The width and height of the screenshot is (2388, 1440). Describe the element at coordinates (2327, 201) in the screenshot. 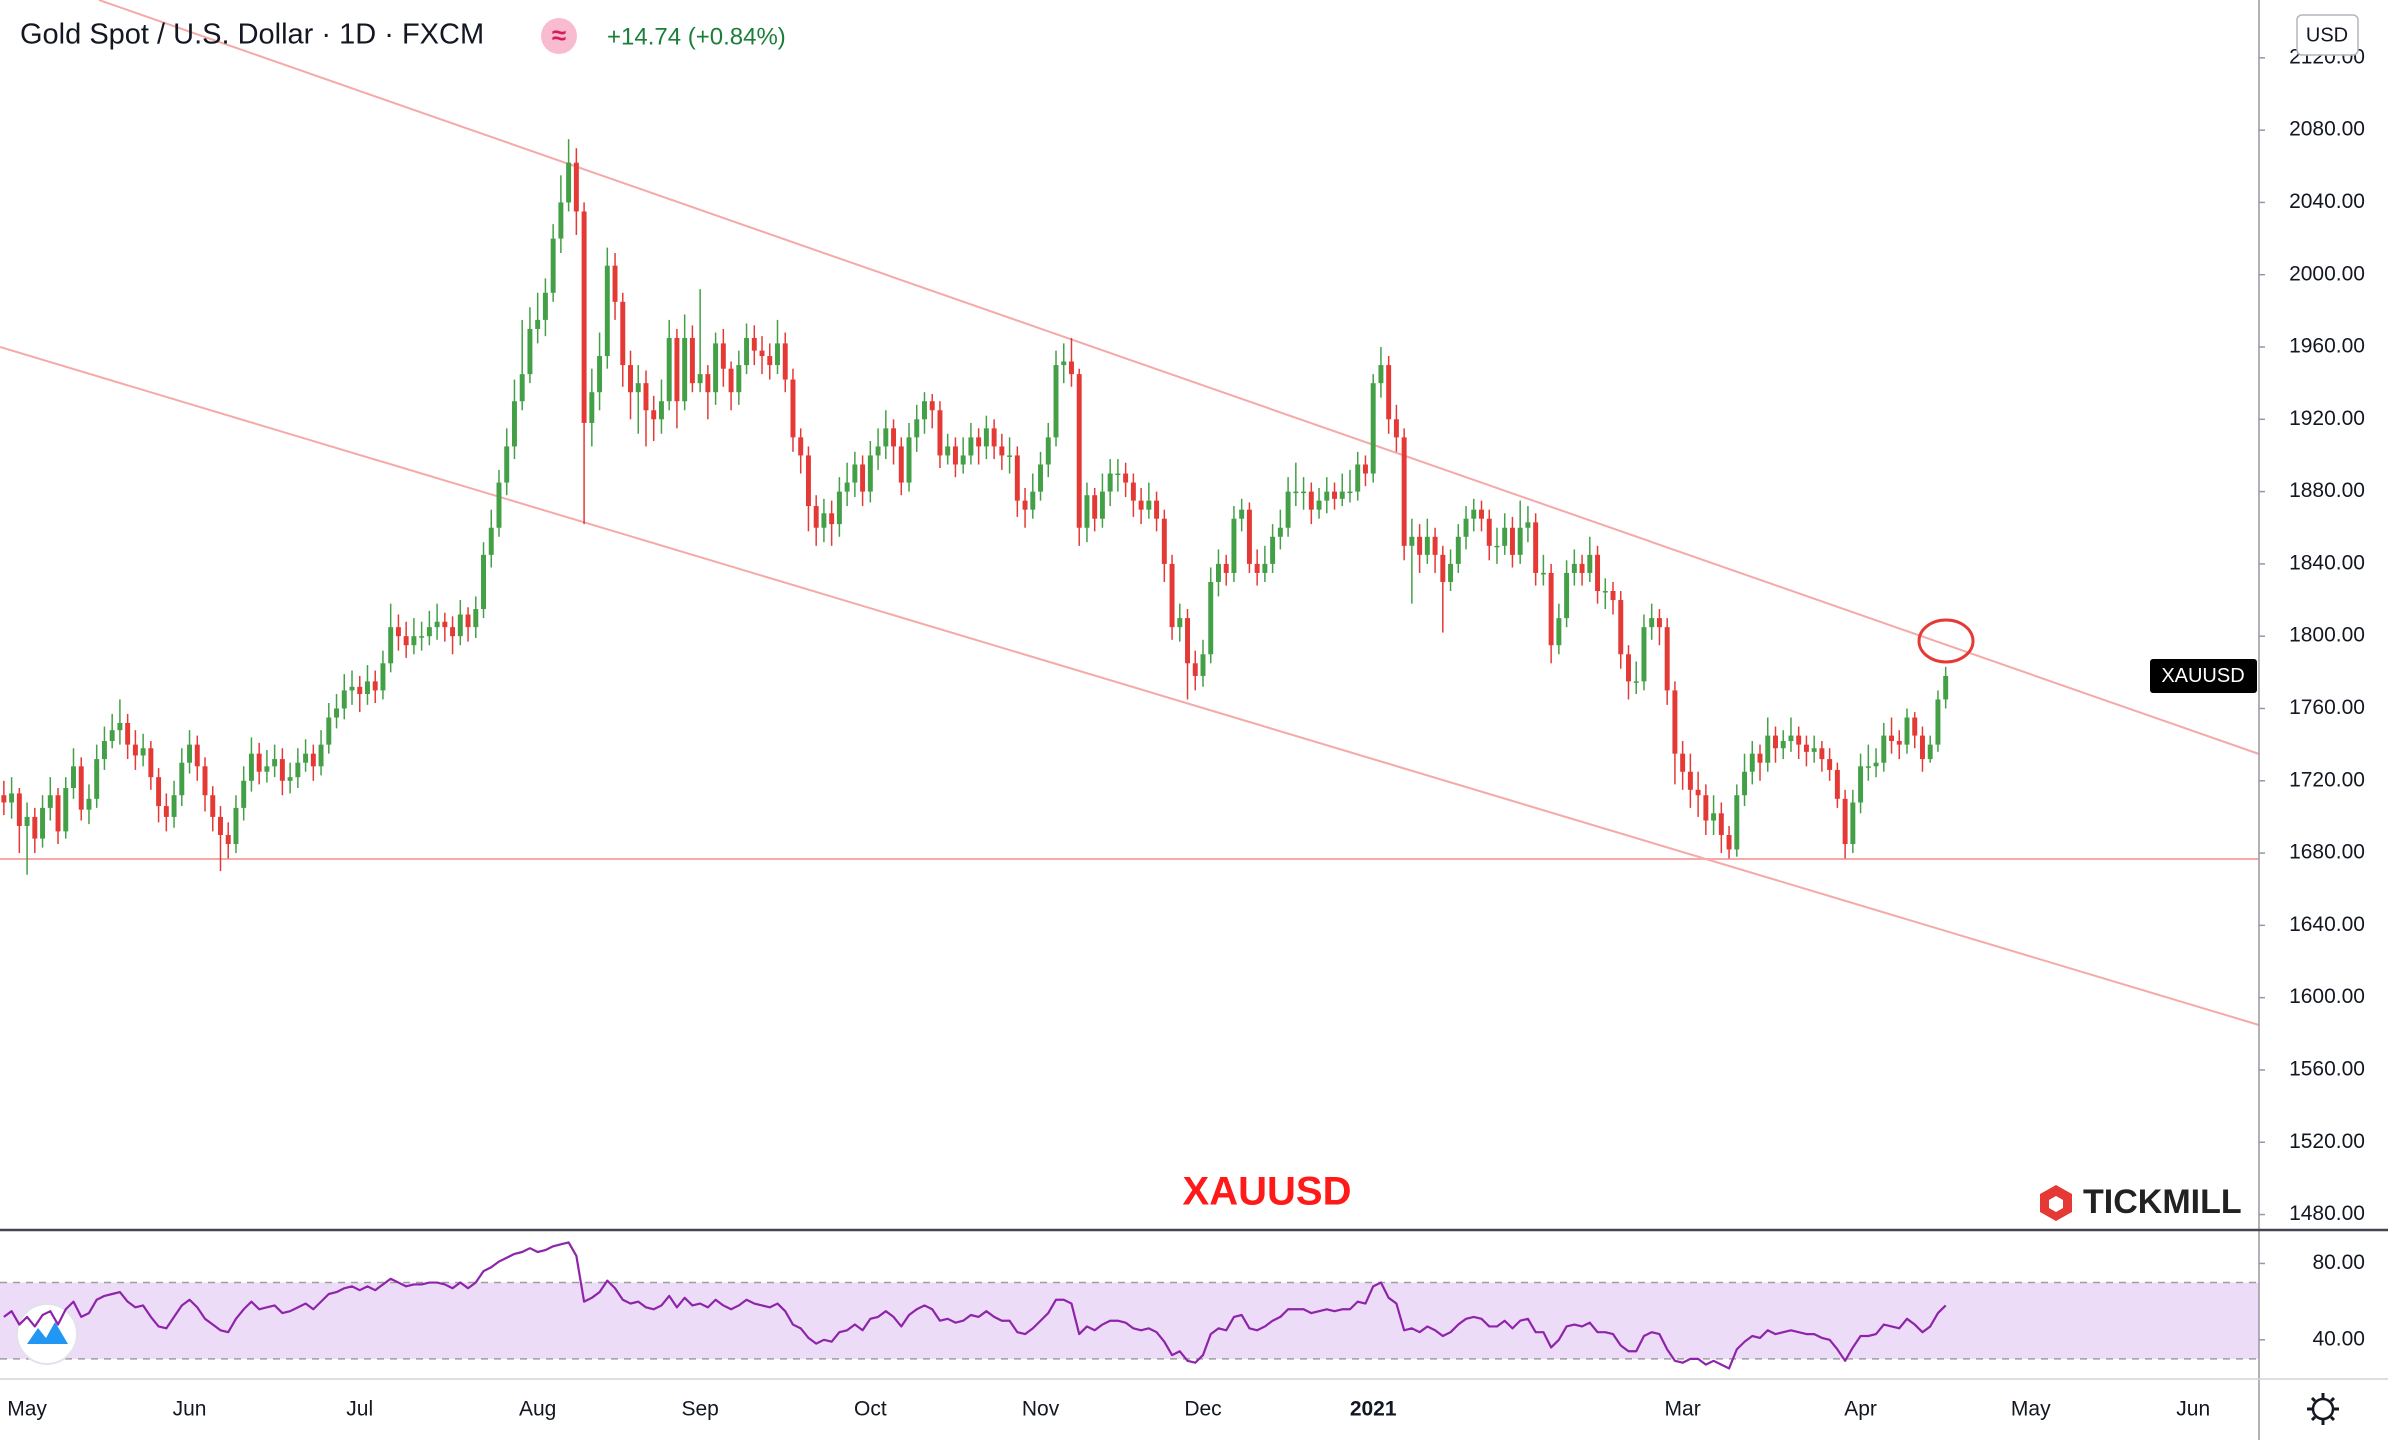

I see `y-tick-label: 2040.00` at that location.